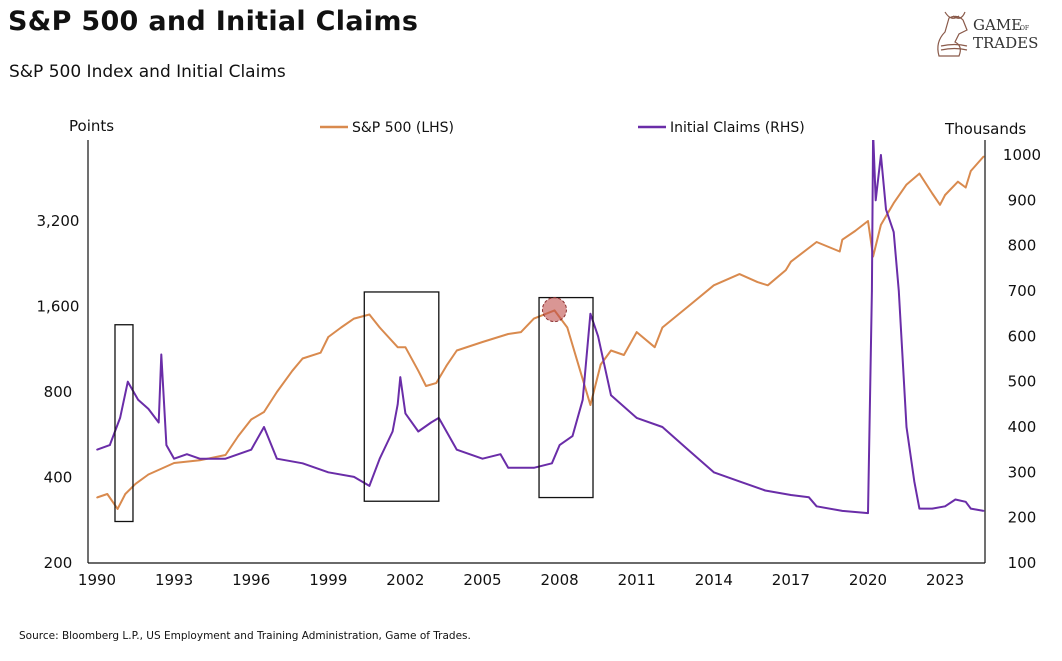 Image resolution: width=1062 pixels, height=661 pixels. What do you see at coordinates (1005, 43) in the screenshot?
I see `svg-text: TRADES` at bounding box center [1005, 43].